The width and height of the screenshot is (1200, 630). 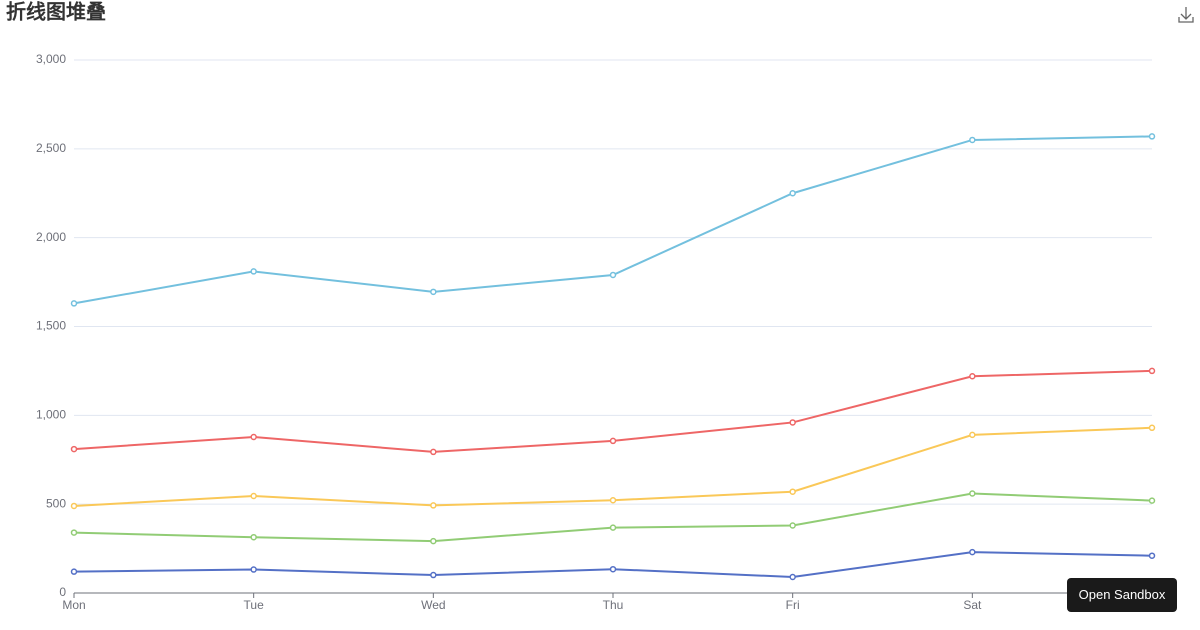 I want to click on open-sandbox-button: Open Sandbox, so click(x=1122, y=595).